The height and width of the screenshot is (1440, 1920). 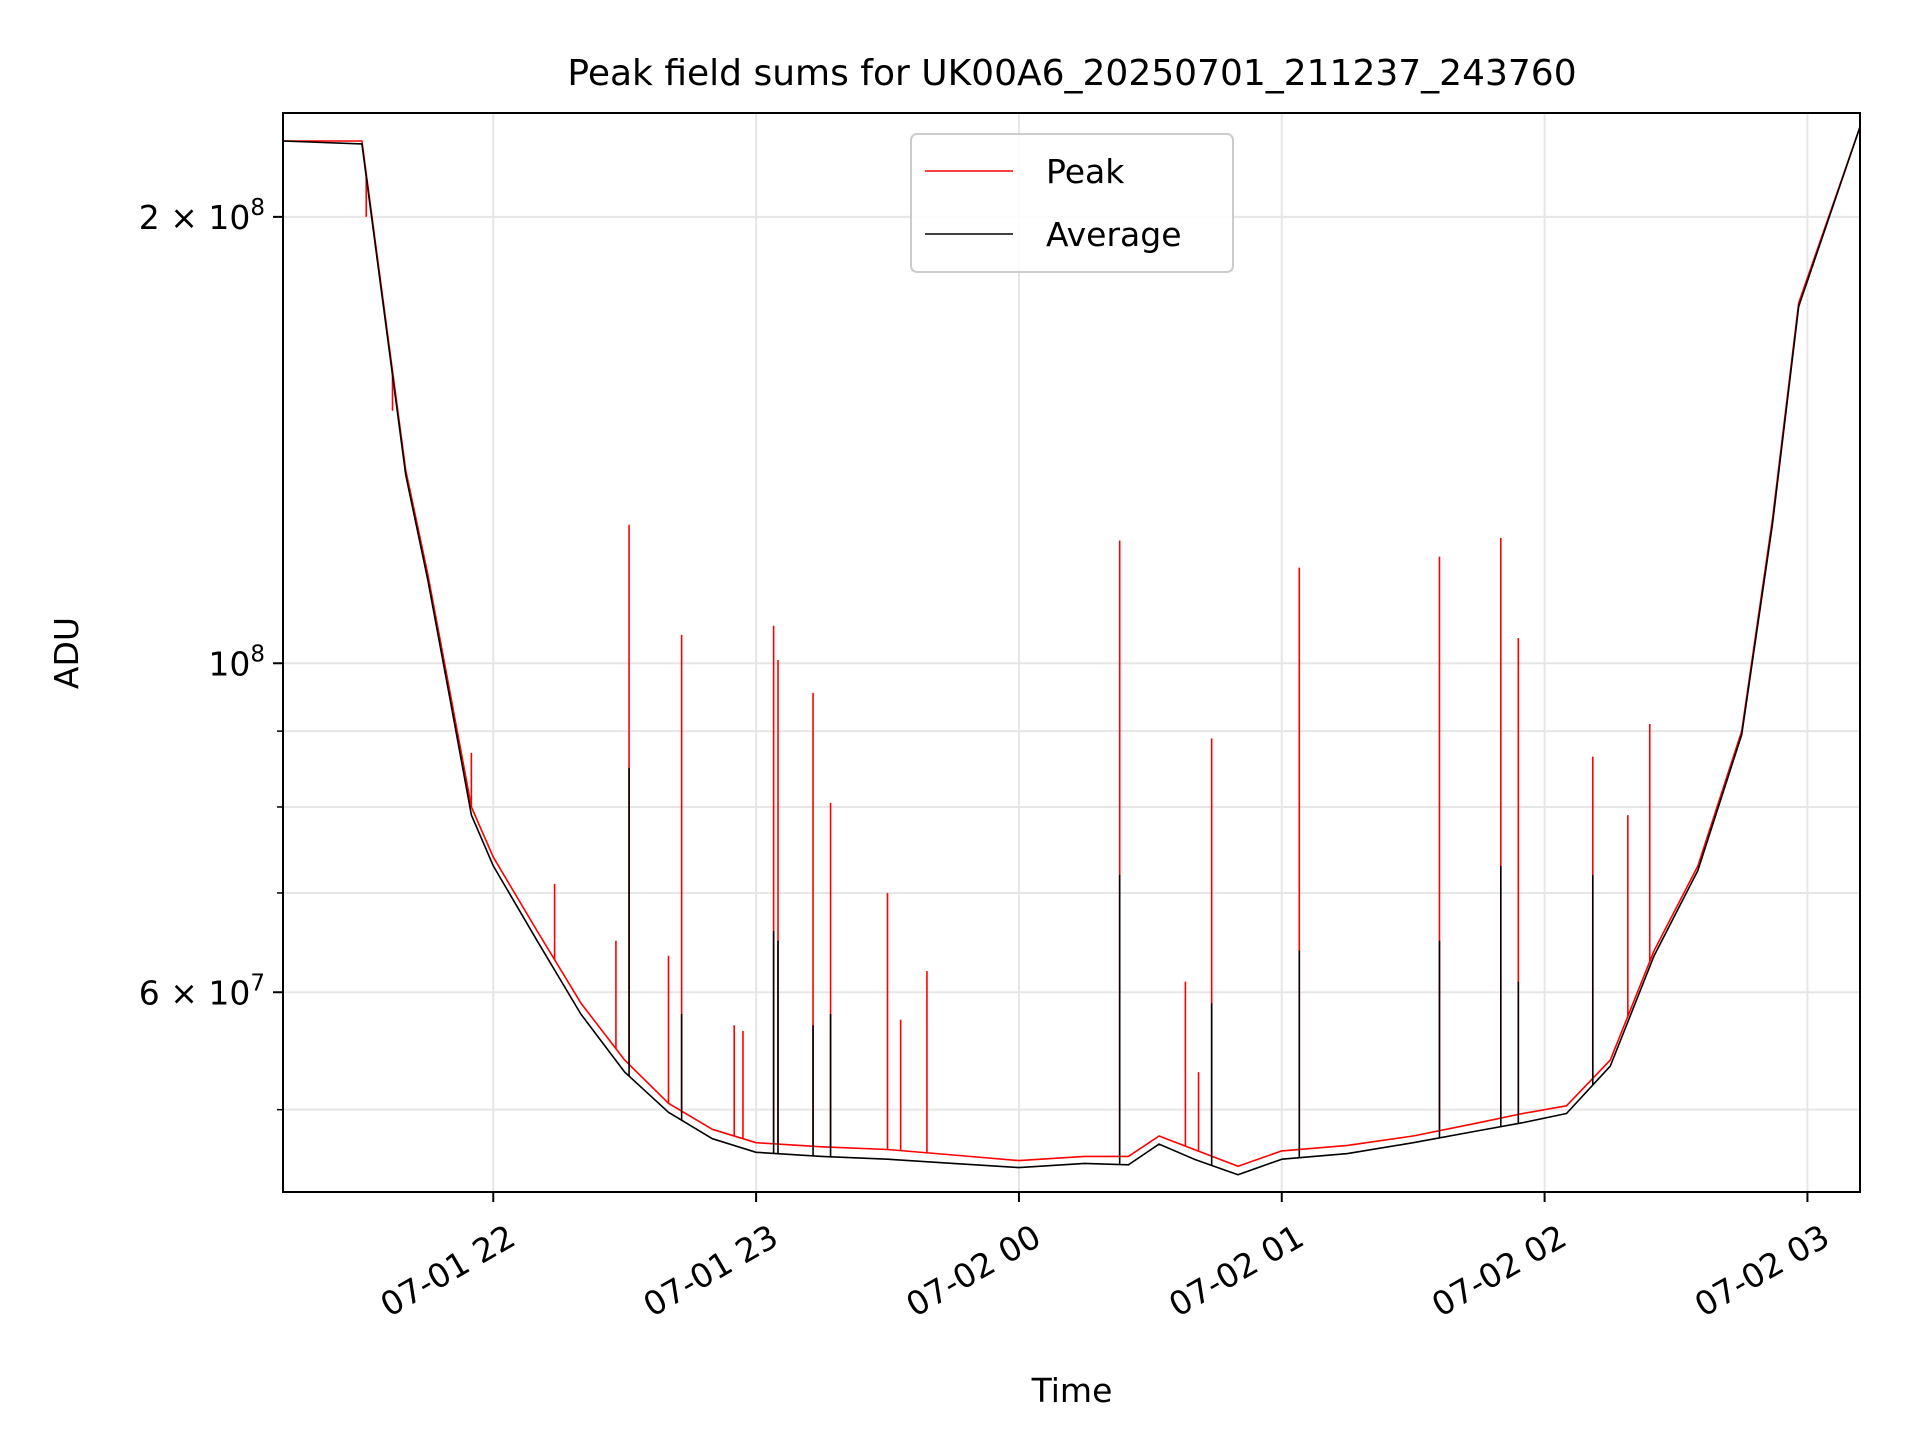 I want to click on y-tick-label: 2 × 108, so click(x=202, y=216).